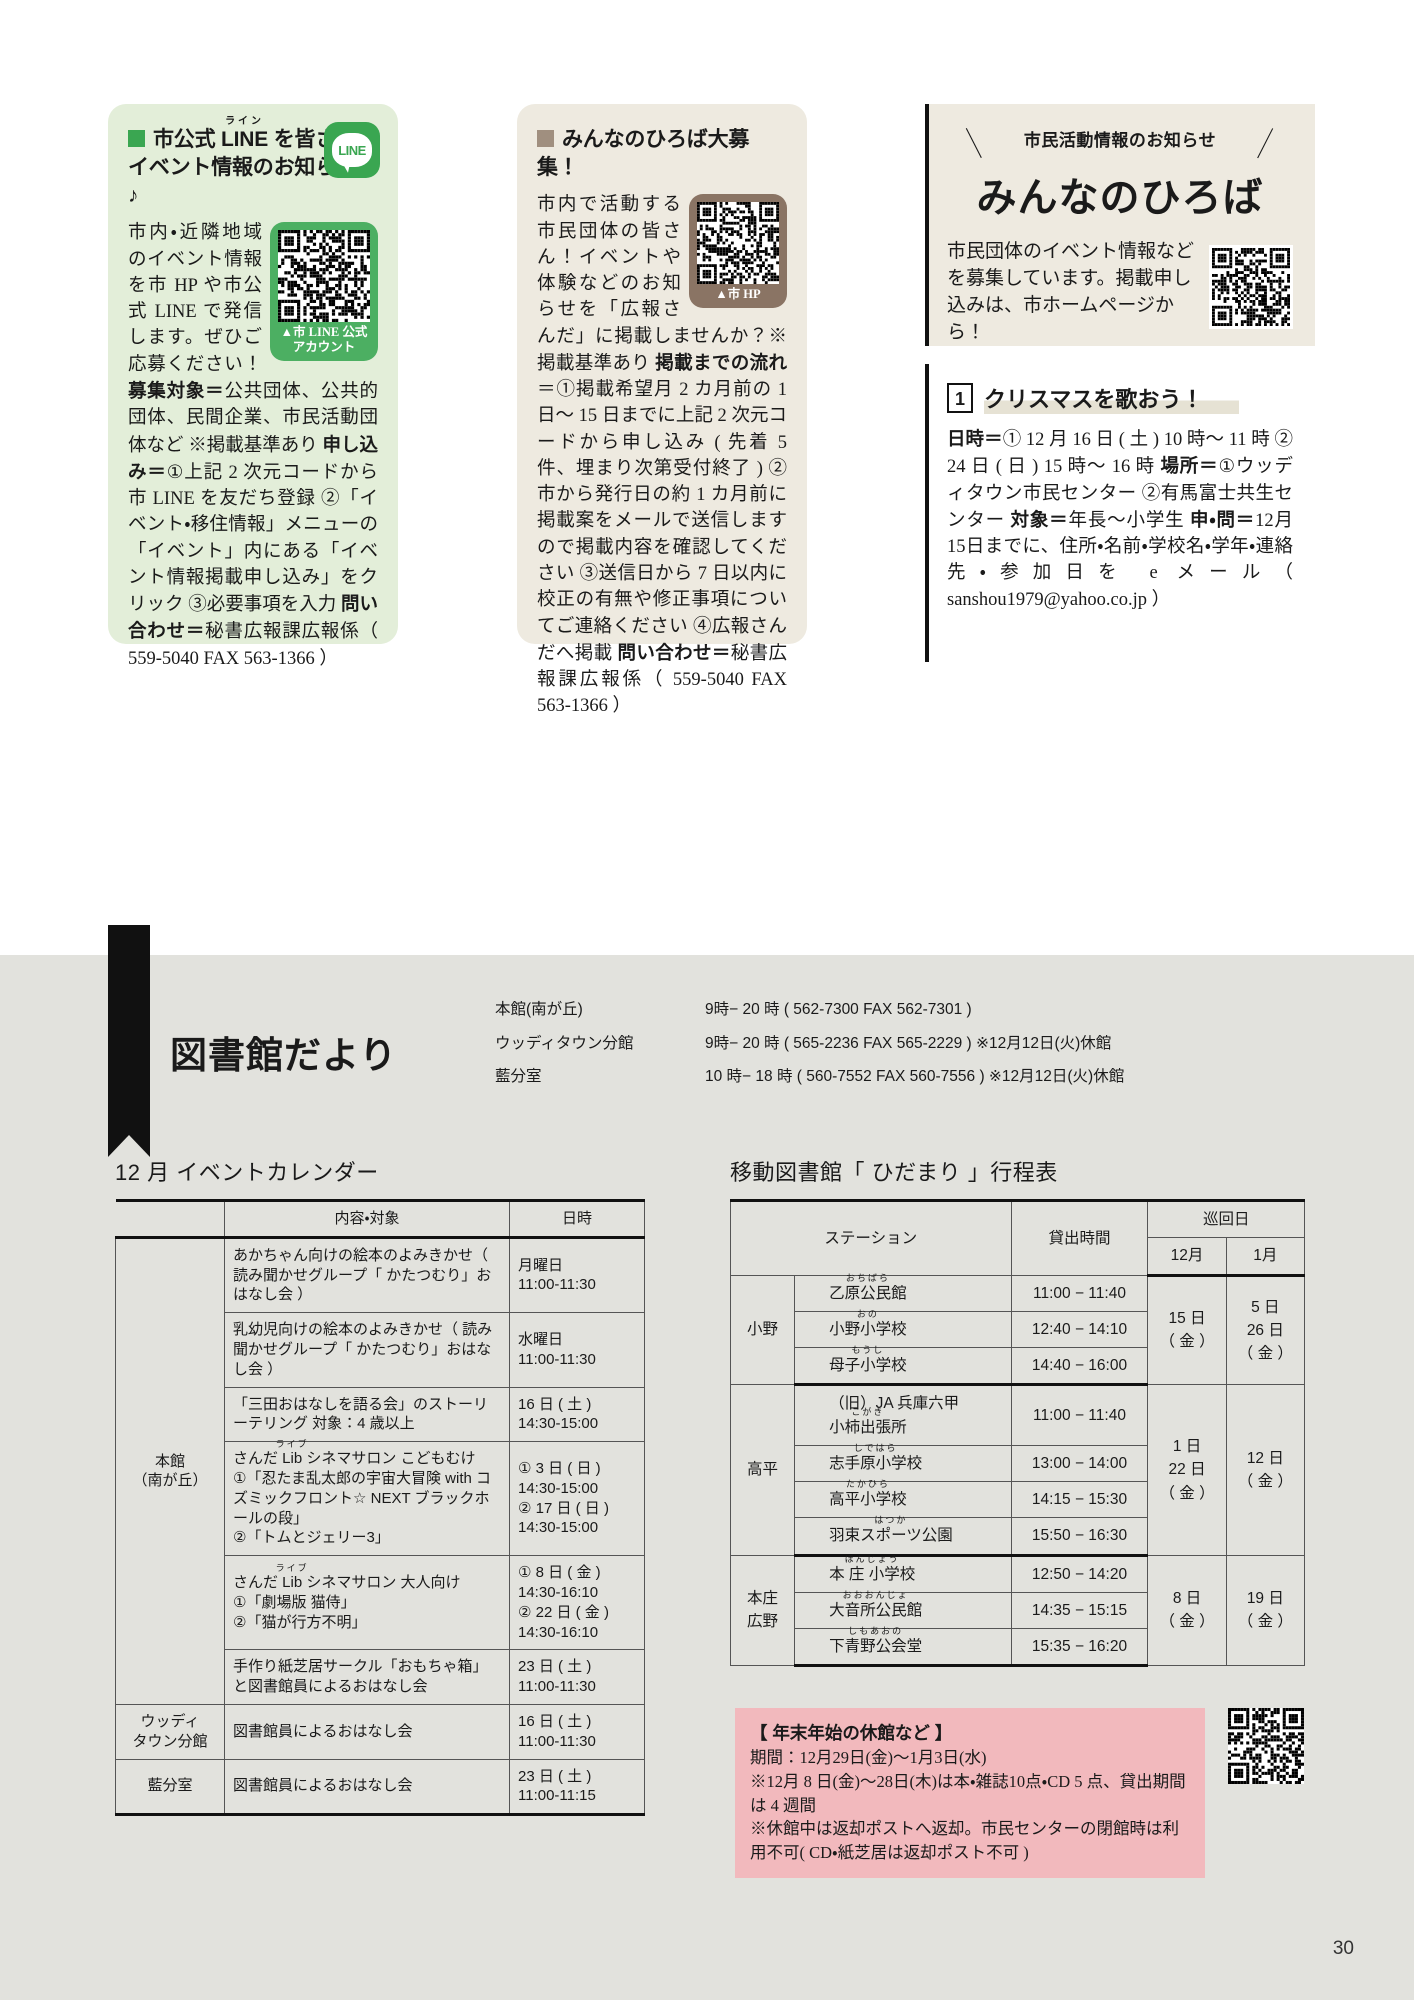 Image resolution: width=1414 pixels, height=2000 pixels. I want to click on library-section-title: 図書館だより, so click(284, 1055).